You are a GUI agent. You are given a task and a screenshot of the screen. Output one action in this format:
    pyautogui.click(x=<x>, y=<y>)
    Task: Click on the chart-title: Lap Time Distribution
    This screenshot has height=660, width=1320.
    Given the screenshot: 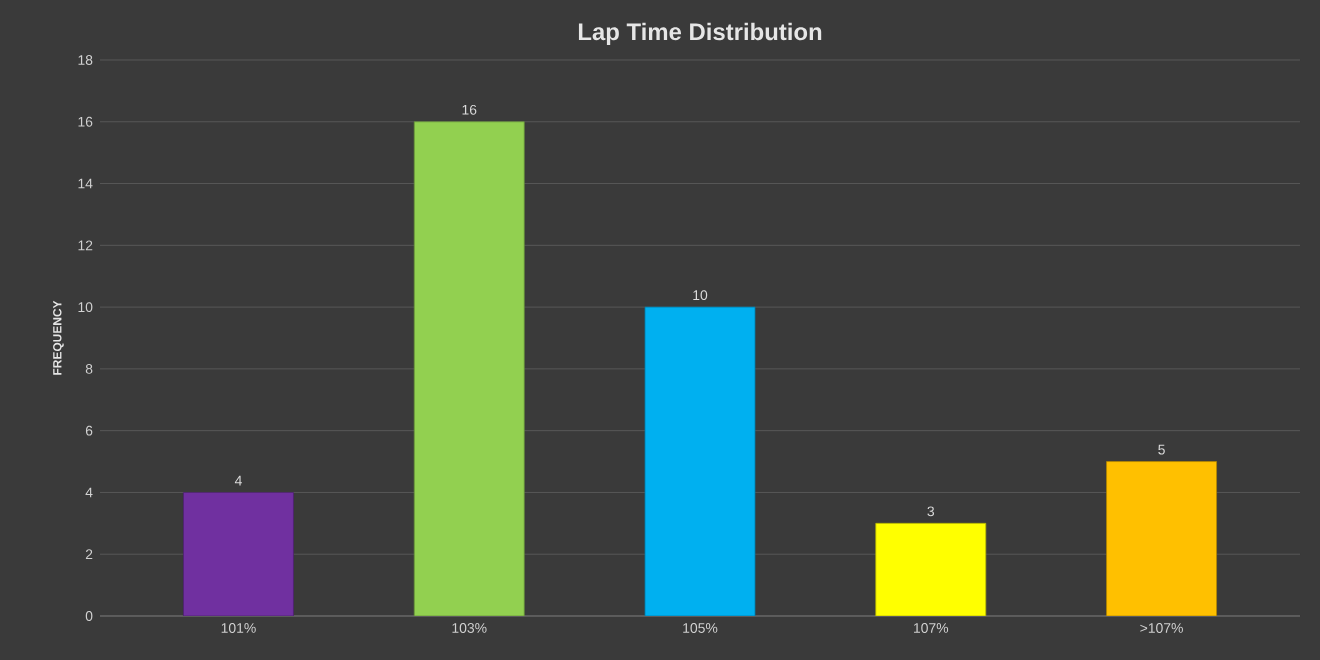 What is the action you would take?
    pyautogui.click(x=700, y=34)
    